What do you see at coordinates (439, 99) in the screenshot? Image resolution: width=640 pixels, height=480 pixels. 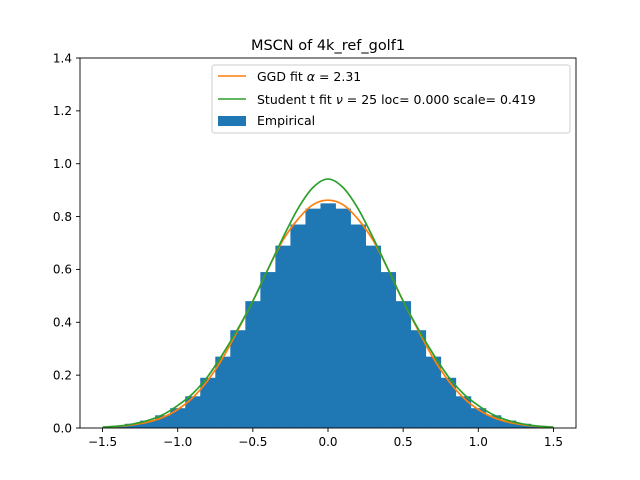 I see `legend-t-suffix: = 25 loc= 0.000 scale= 0.419` at bounding box center [439, 99].